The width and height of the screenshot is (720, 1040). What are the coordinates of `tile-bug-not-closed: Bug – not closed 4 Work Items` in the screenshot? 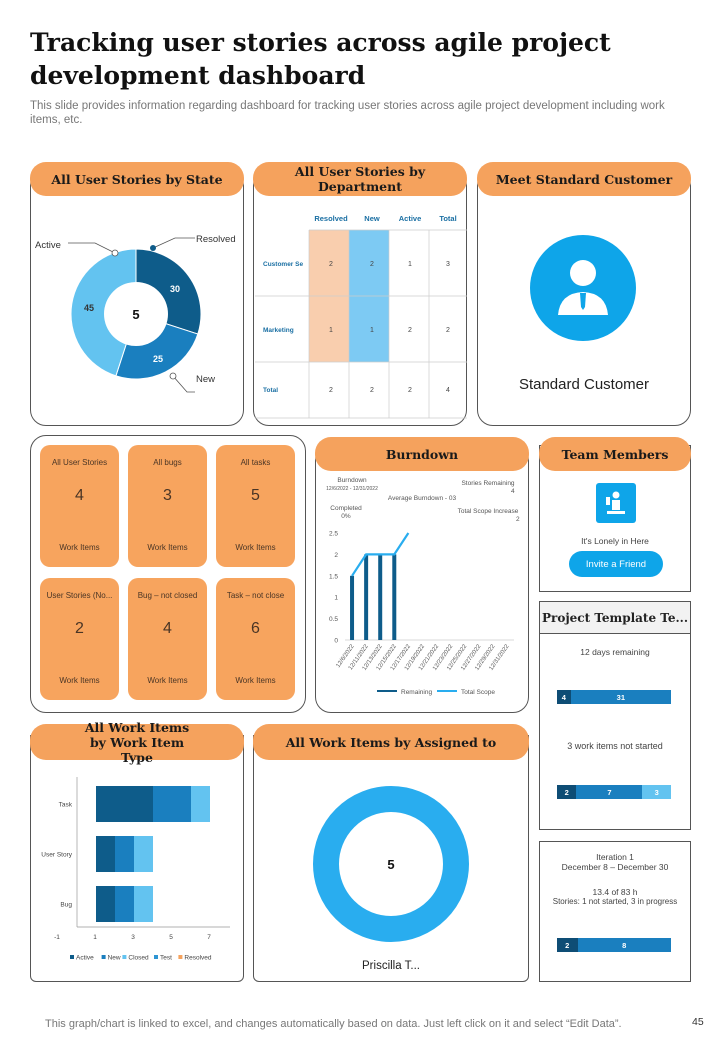 It's located at (167, 639).